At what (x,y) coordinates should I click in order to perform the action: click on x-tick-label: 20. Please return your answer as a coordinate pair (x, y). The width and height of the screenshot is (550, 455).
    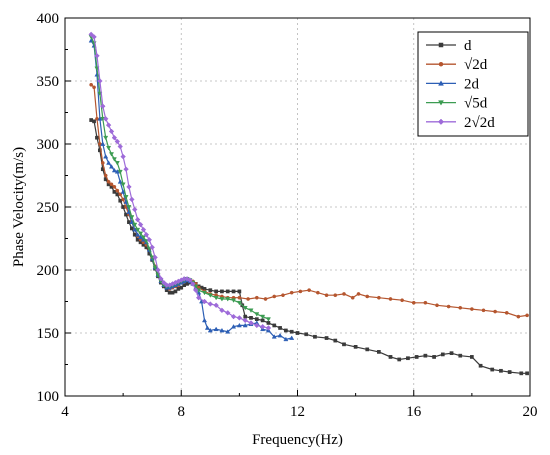
    Looking at the image, I should click on (530, 412).